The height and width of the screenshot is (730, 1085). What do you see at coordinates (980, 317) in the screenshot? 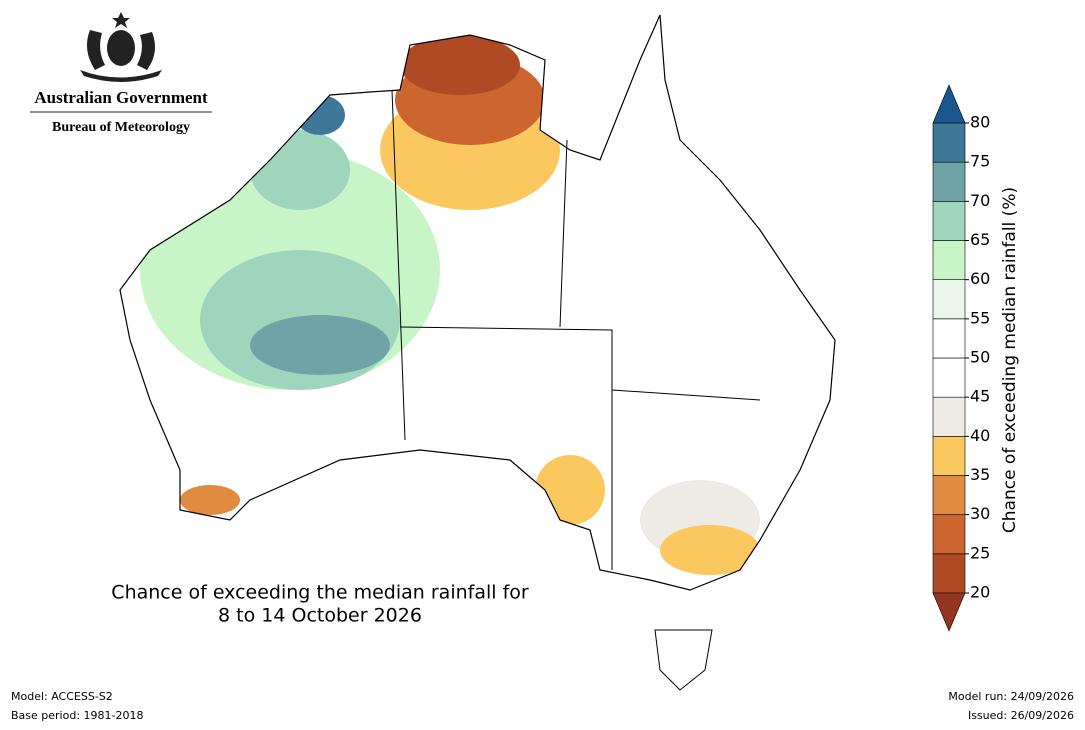
I see `colorbar-tick-label: 55` at bounding box center [980, 317].